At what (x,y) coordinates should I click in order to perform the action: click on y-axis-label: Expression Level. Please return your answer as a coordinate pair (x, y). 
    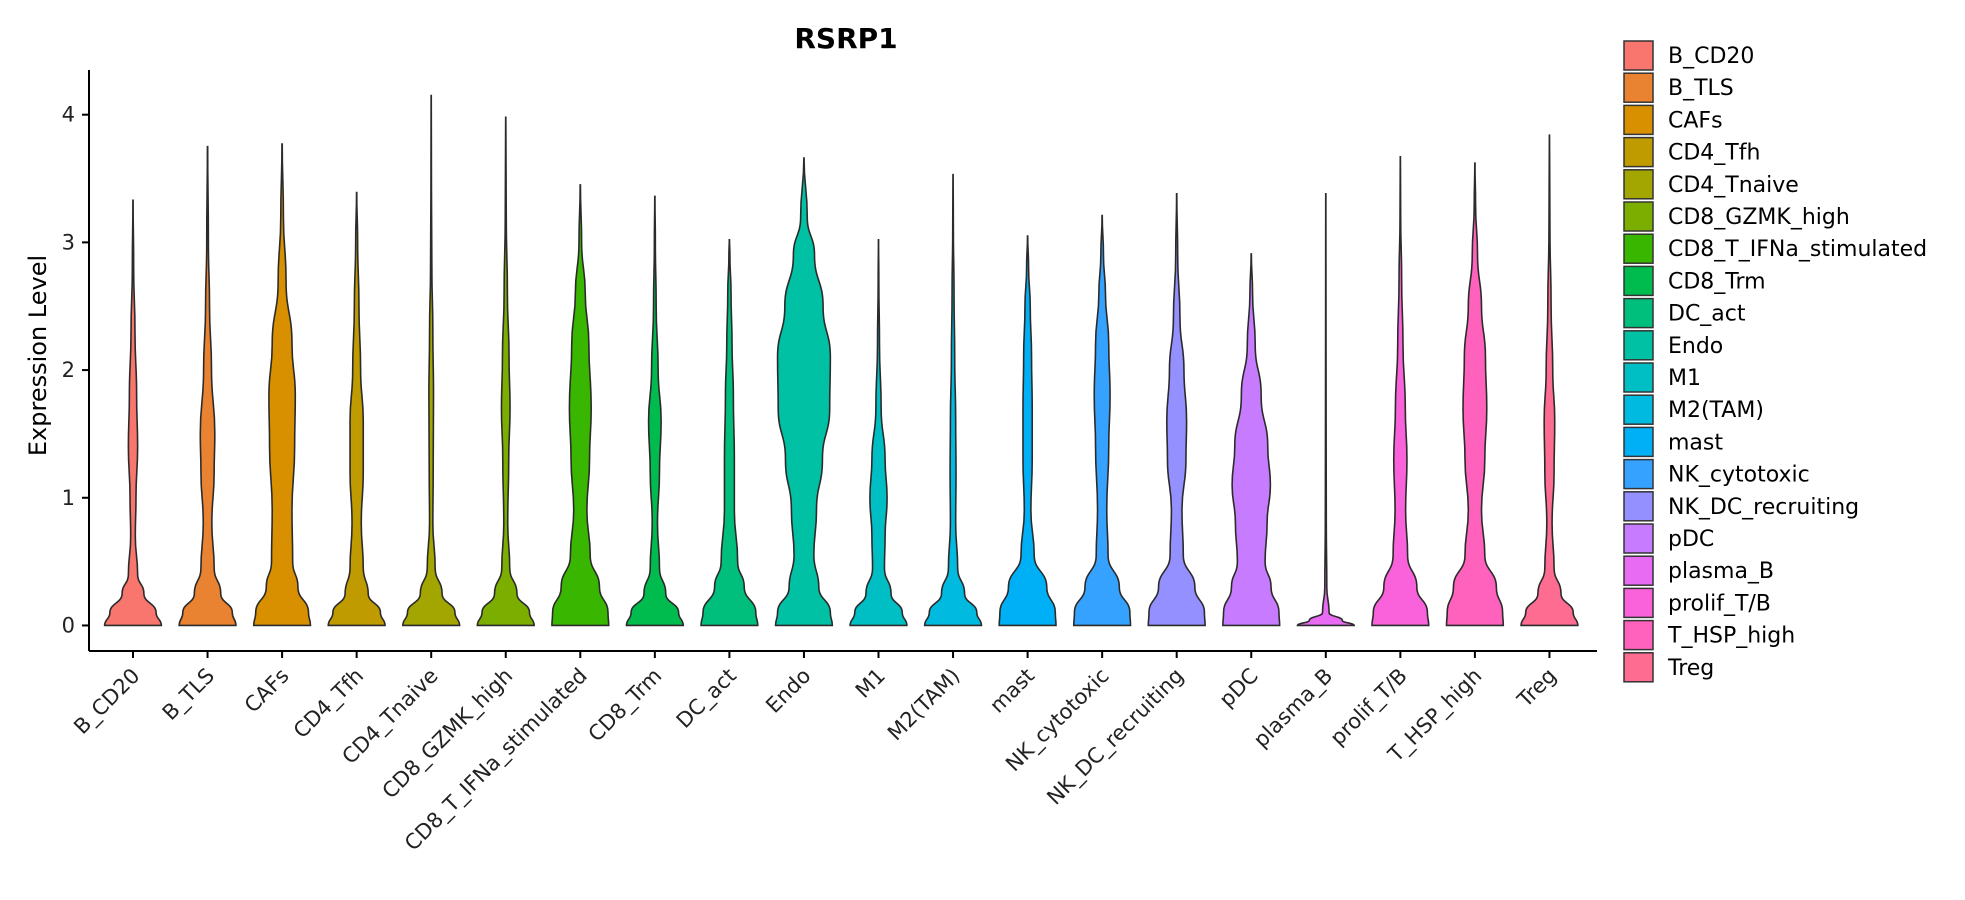
    Looking at the image, I should click on (38, 355).